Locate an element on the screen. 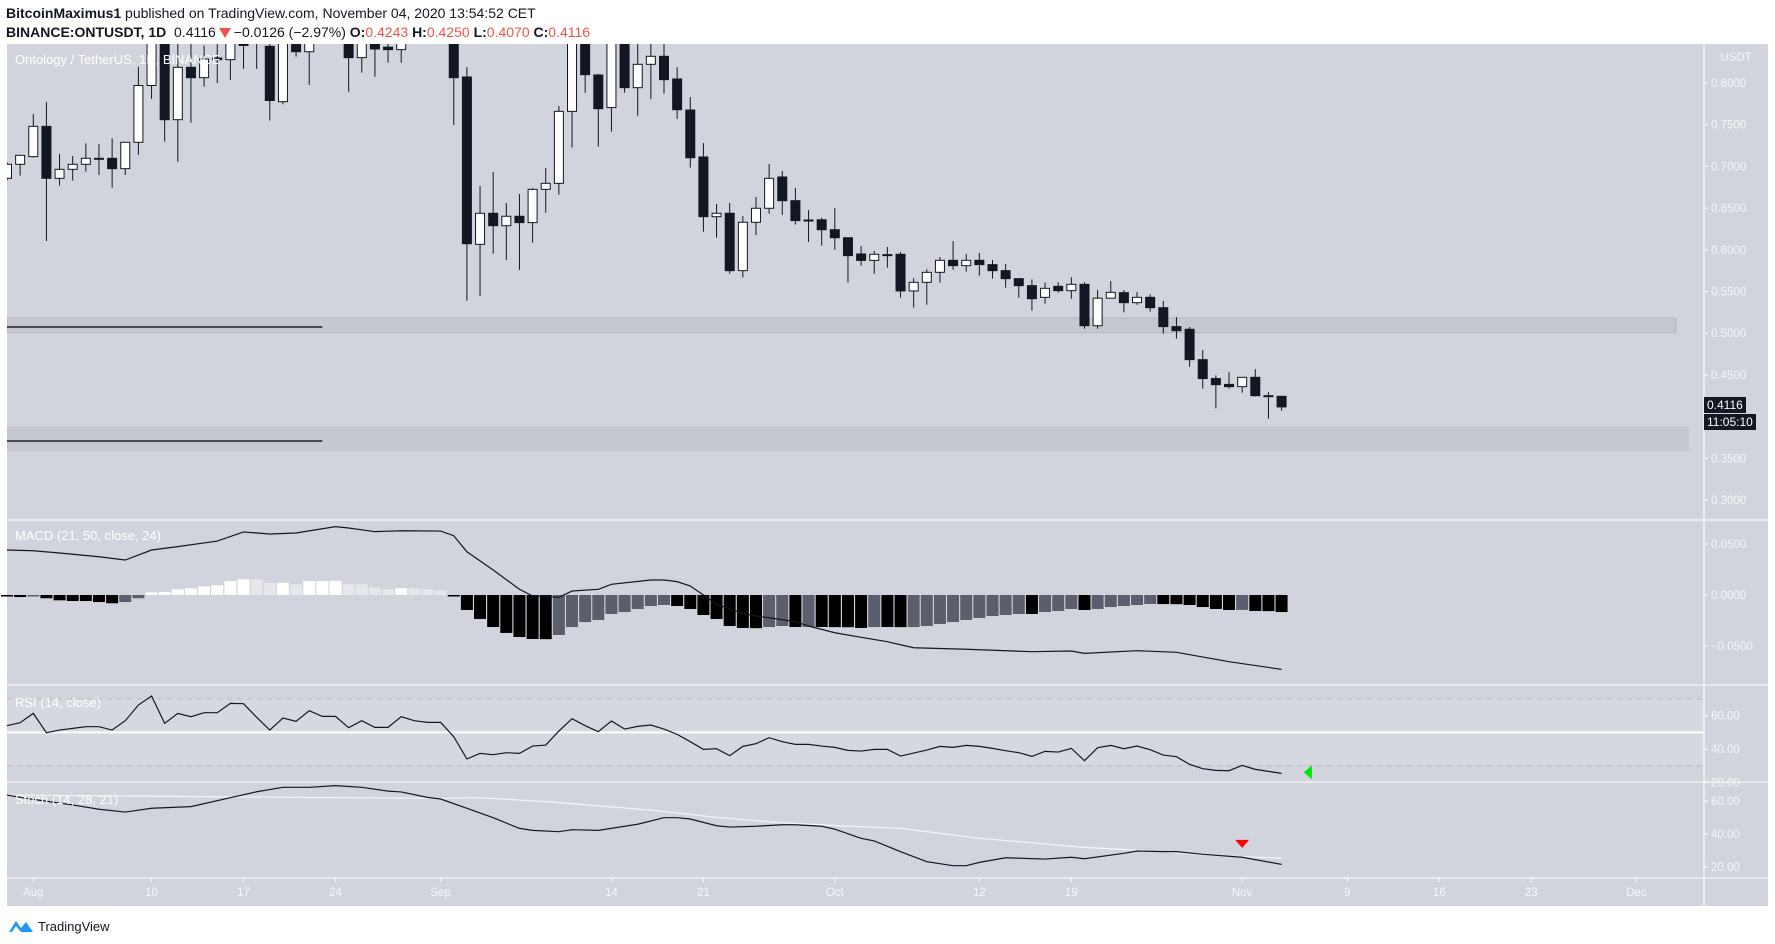 The image size is (1775, 944). open-value: 0.4243 is located at coordinates (387, 32).